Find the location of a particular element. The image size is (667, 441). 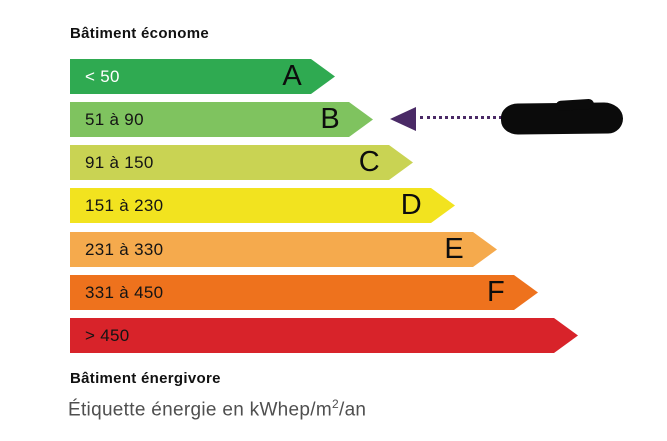

energy-range-label: 91 à 150 is located at coordinates (119, 162).